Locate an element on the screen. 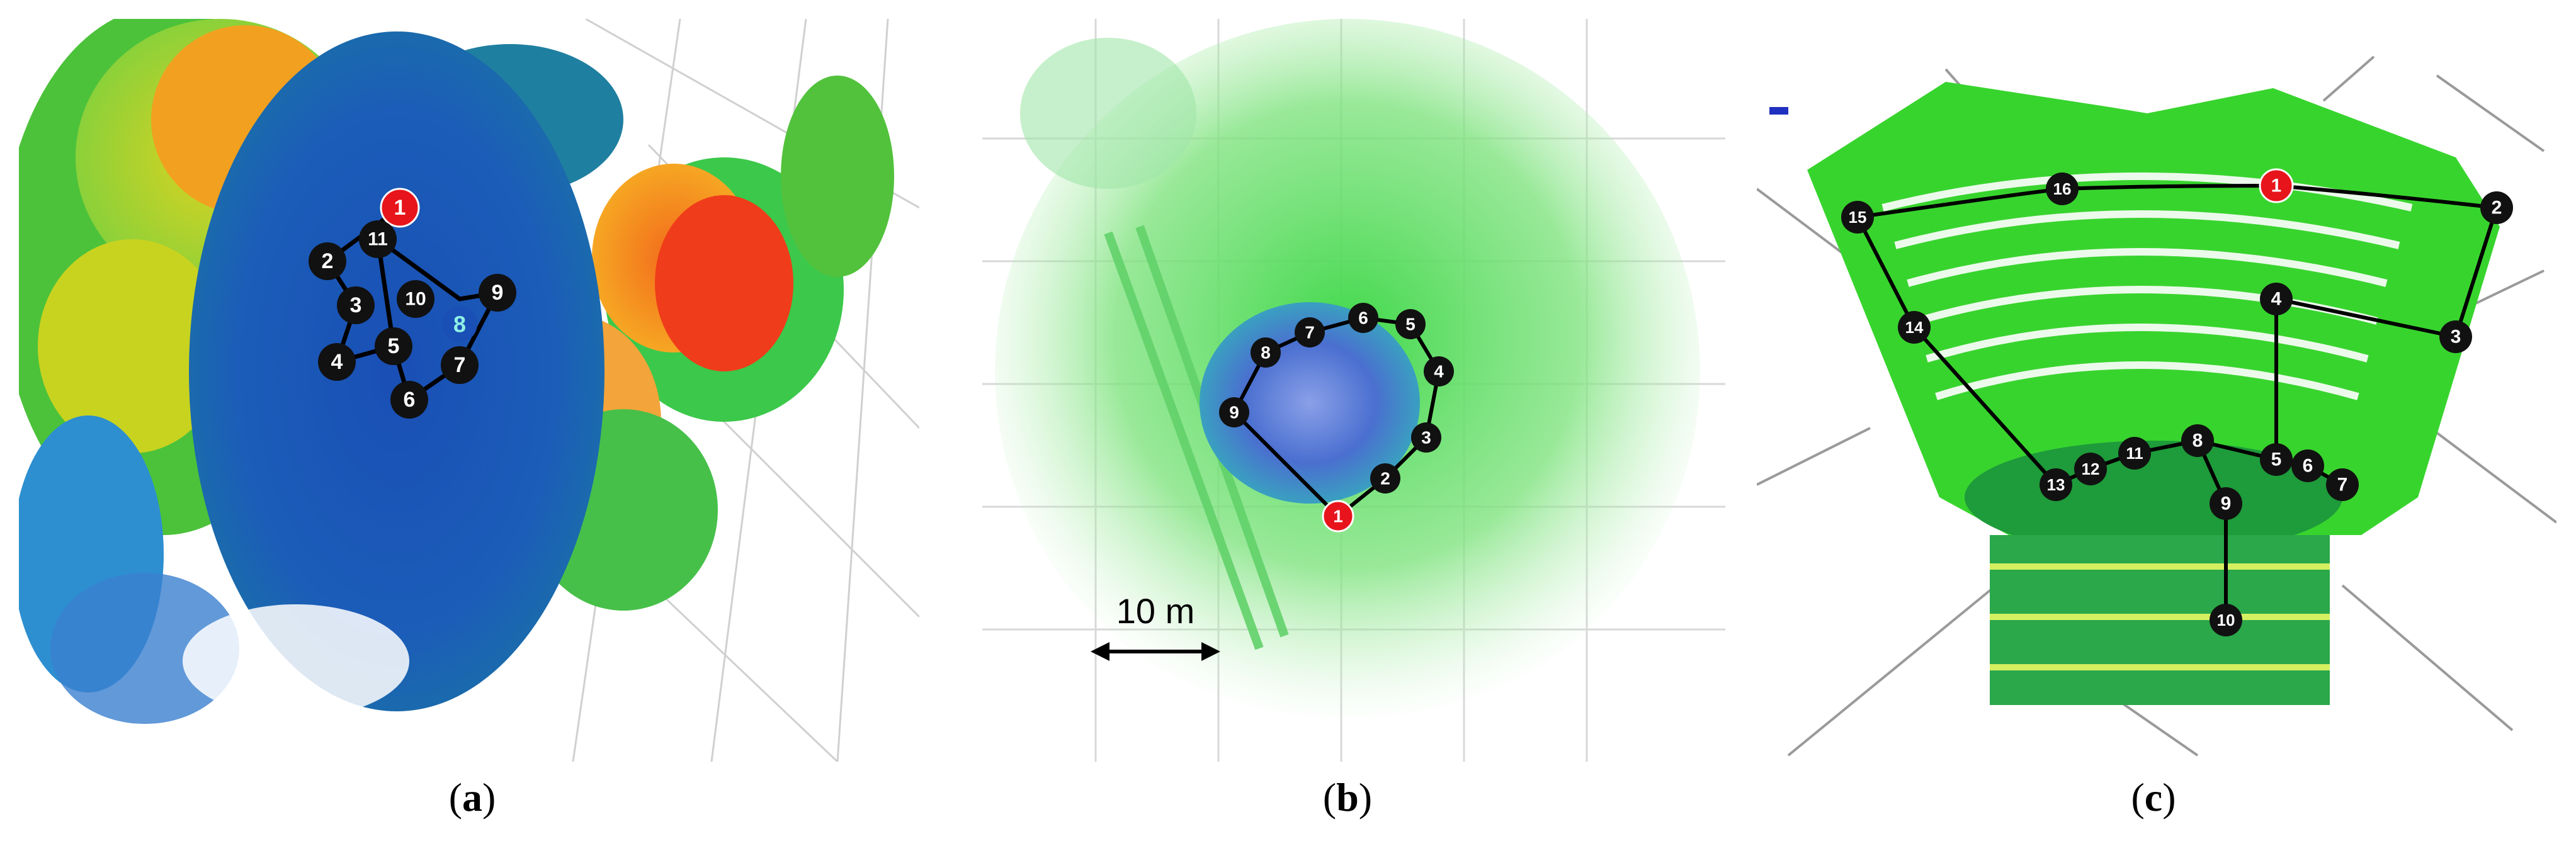 The height and width of the screenshot is (841, 2576). svg-text: 13 is located at coordinates (2056, 484).